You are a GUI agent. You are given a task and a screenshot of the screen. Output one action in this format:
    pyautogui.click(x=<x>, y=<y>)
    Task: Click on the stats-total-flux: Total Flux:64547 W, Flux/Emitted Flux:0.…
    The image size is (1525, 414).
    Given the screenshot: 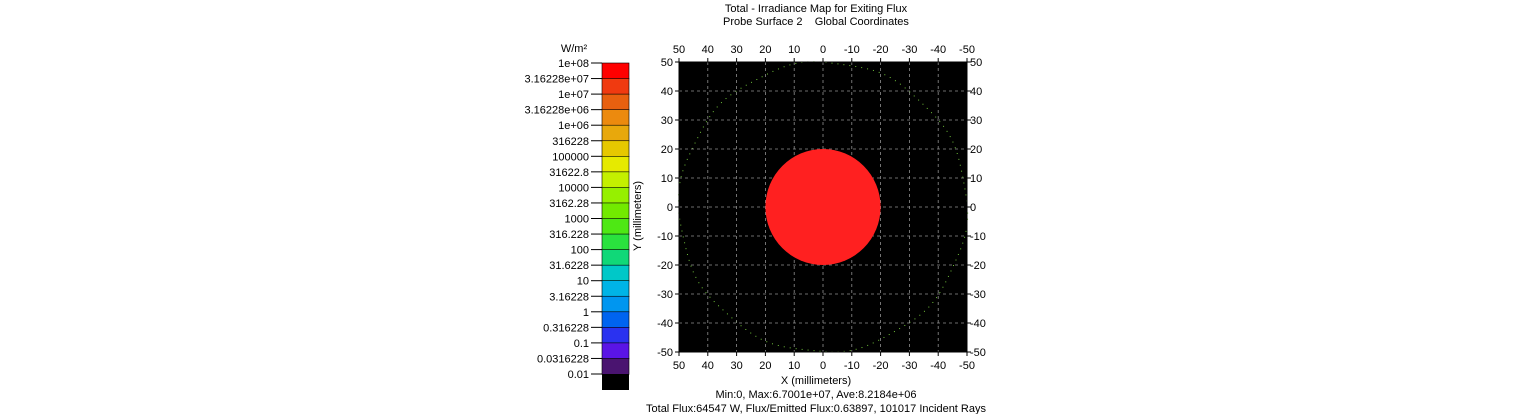 What is the action you would take?
    pyautogui.click(x=816, y=408)
    